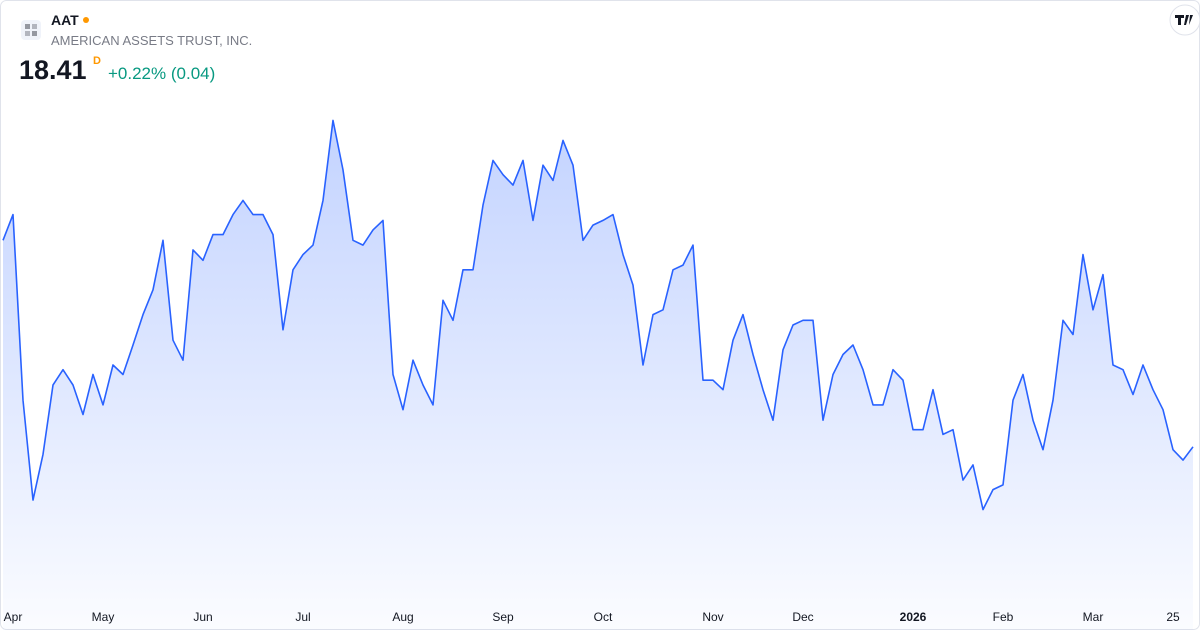  What do you see at coordinates (712, 617) in the screenshot?
I see `x-tick-label: Nov` at bounding box center [712, 617].